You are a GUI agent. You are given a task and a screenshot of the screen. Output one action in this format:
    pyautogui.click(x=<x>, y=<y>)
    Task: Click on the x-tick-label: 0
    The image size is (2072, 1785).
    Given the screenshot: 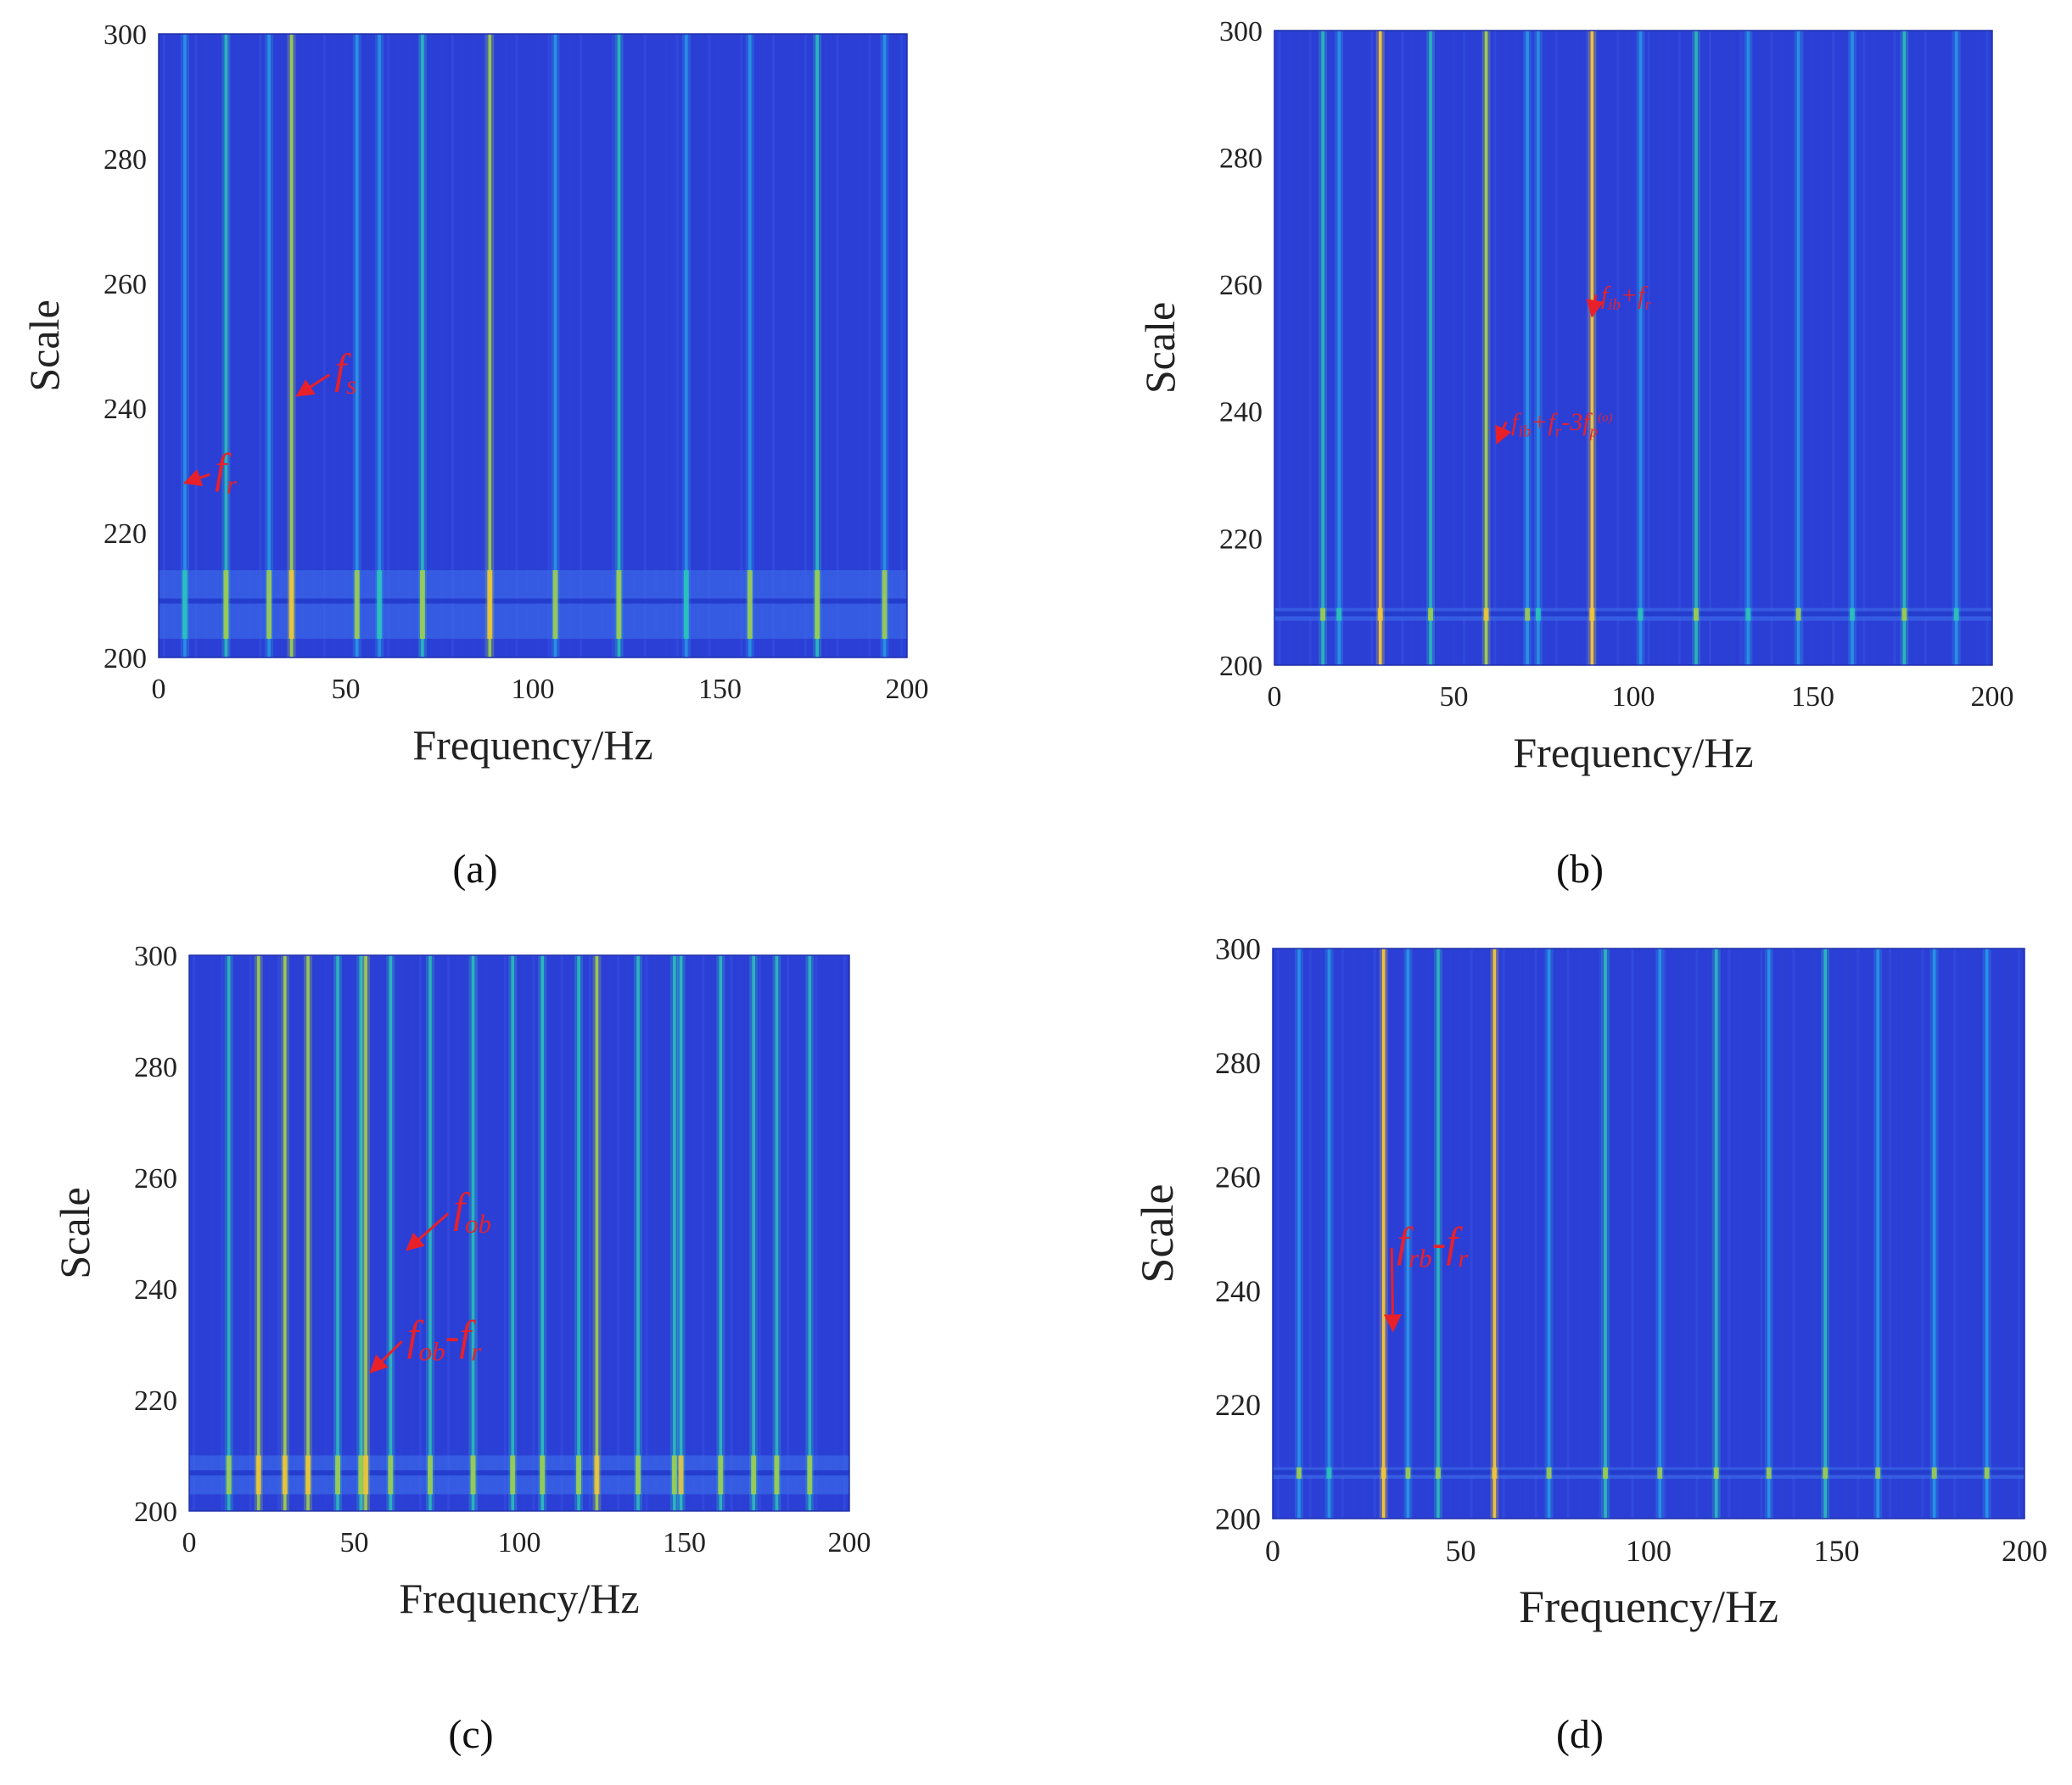 What is the action you would take?
    pyautogui.click(x=159, y=689)
    